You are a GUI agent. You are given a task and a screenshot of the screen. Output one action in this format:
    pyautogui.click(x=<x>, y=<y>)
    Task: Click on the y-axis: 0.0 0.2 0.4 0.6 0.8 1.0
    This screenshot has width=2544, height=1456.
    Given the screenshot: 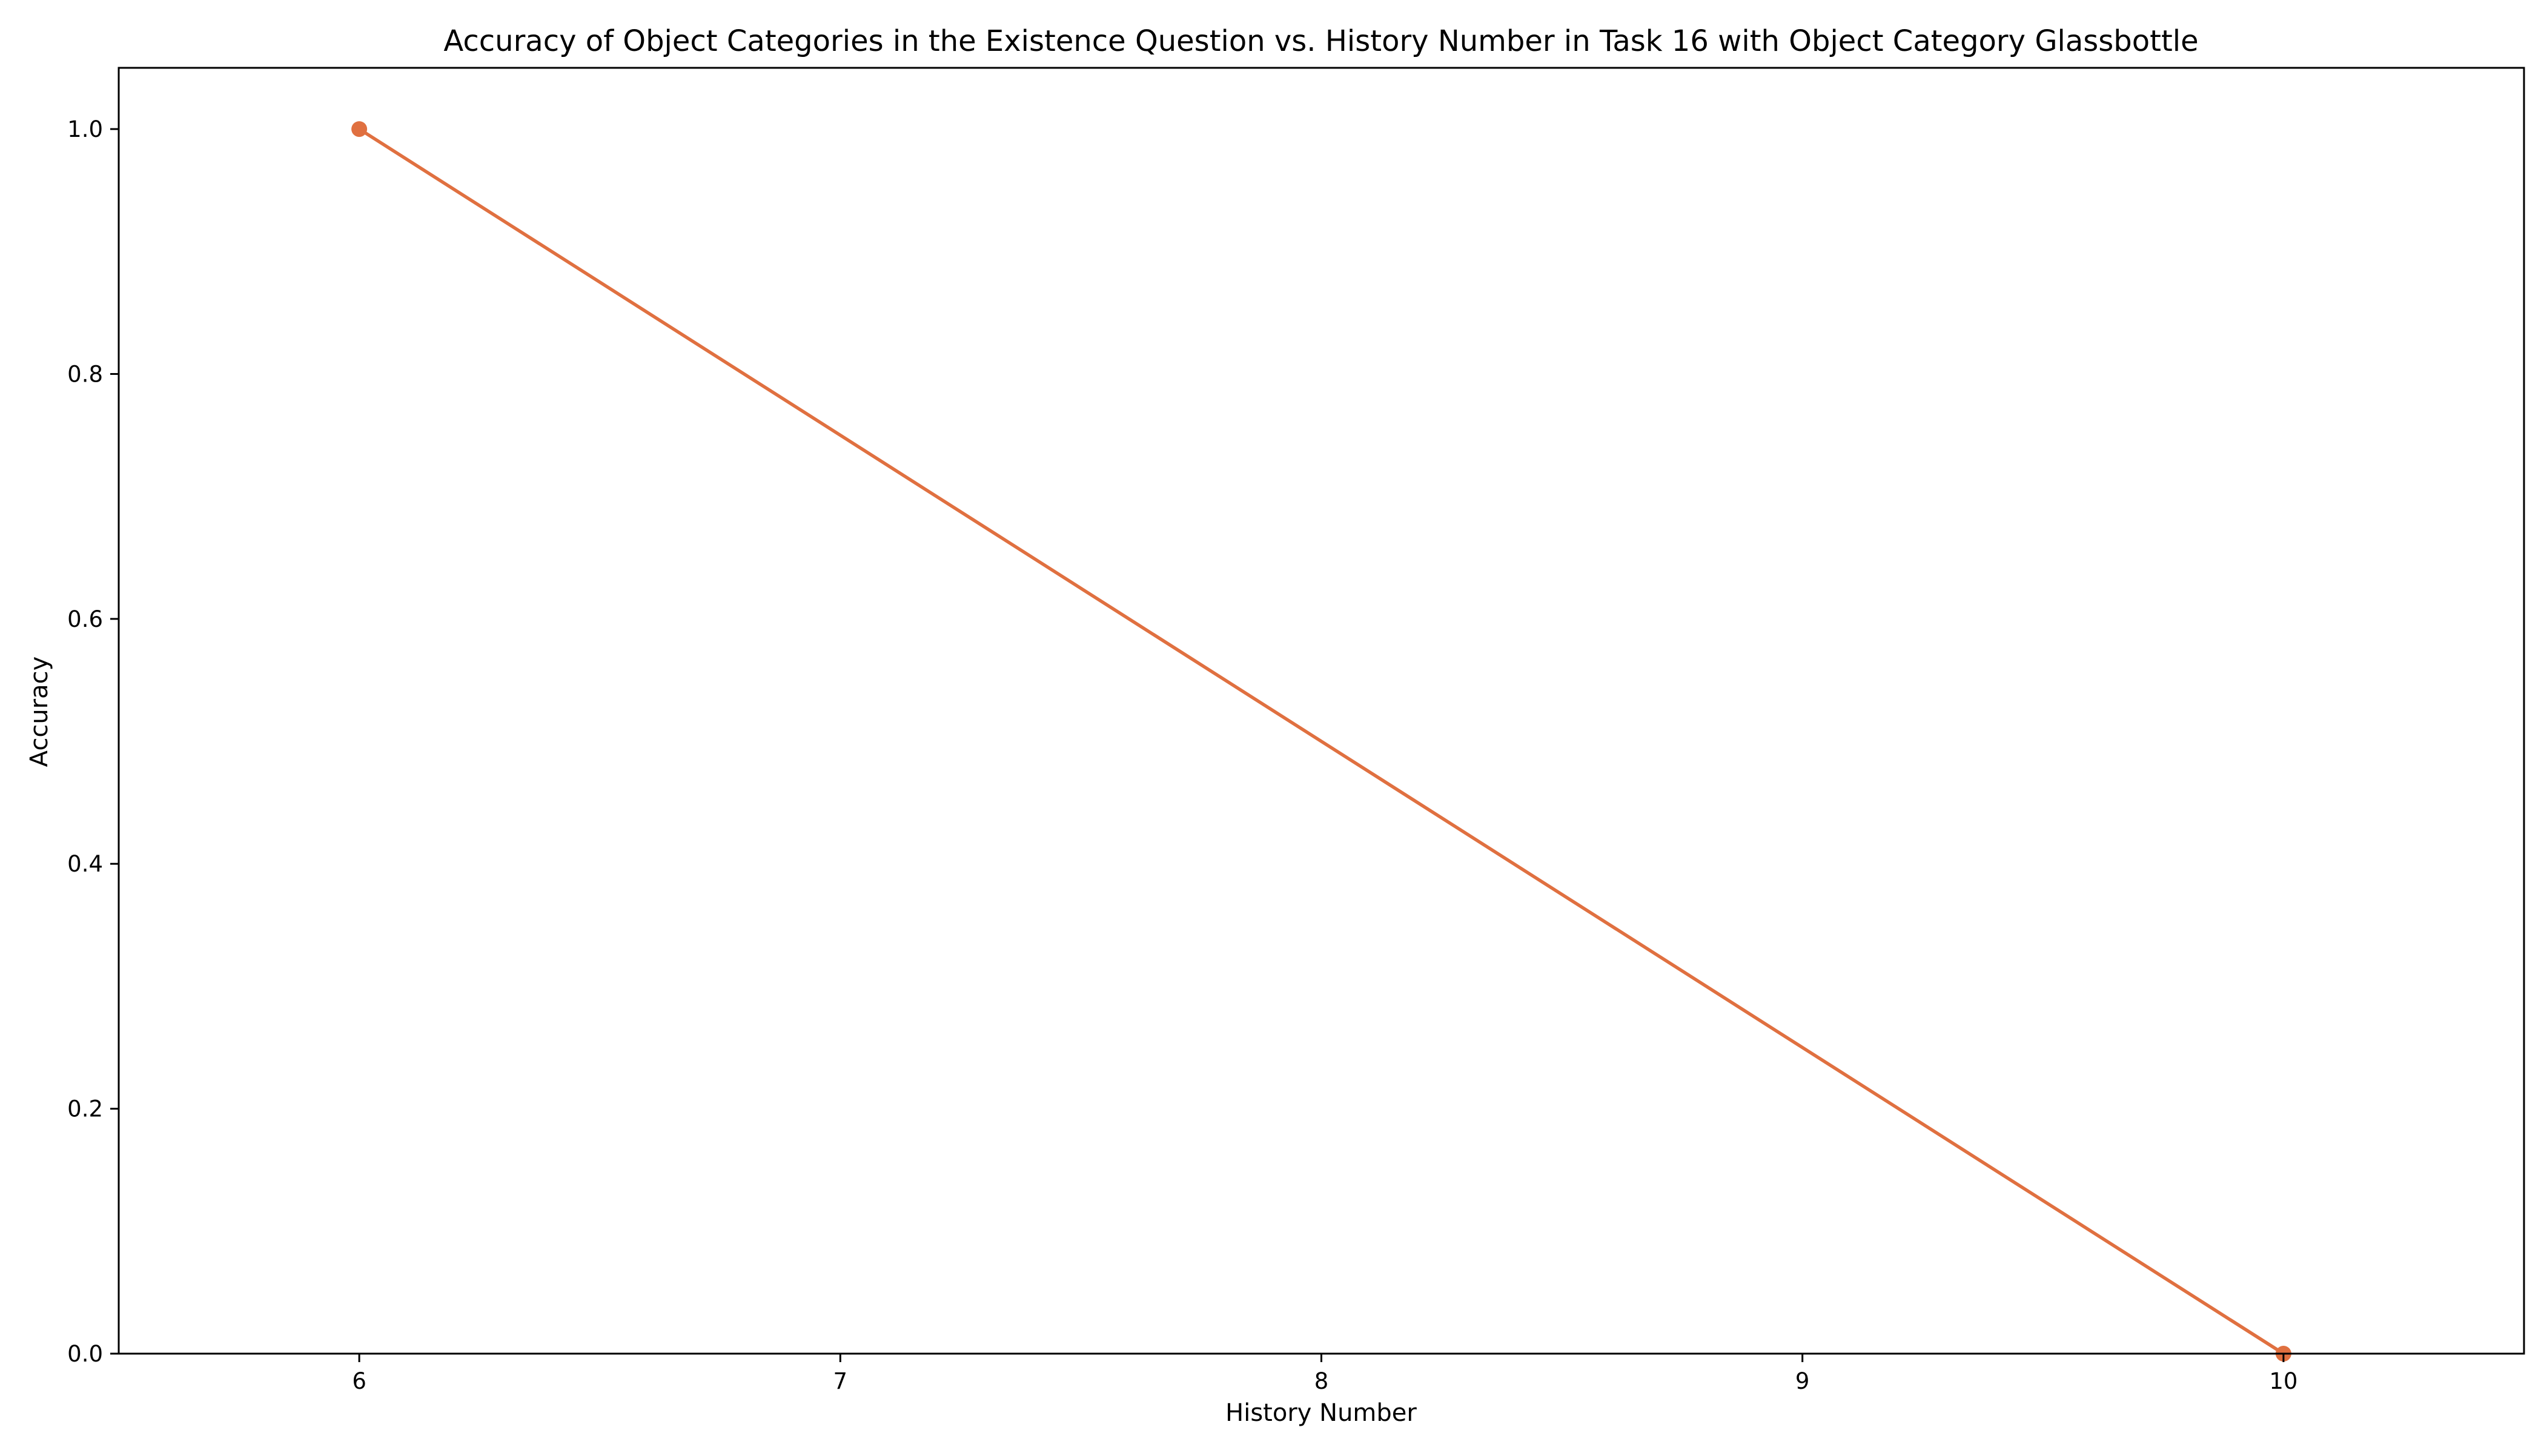 What is the action you would take?
    pyautogui.click(x=93, y=741)
    